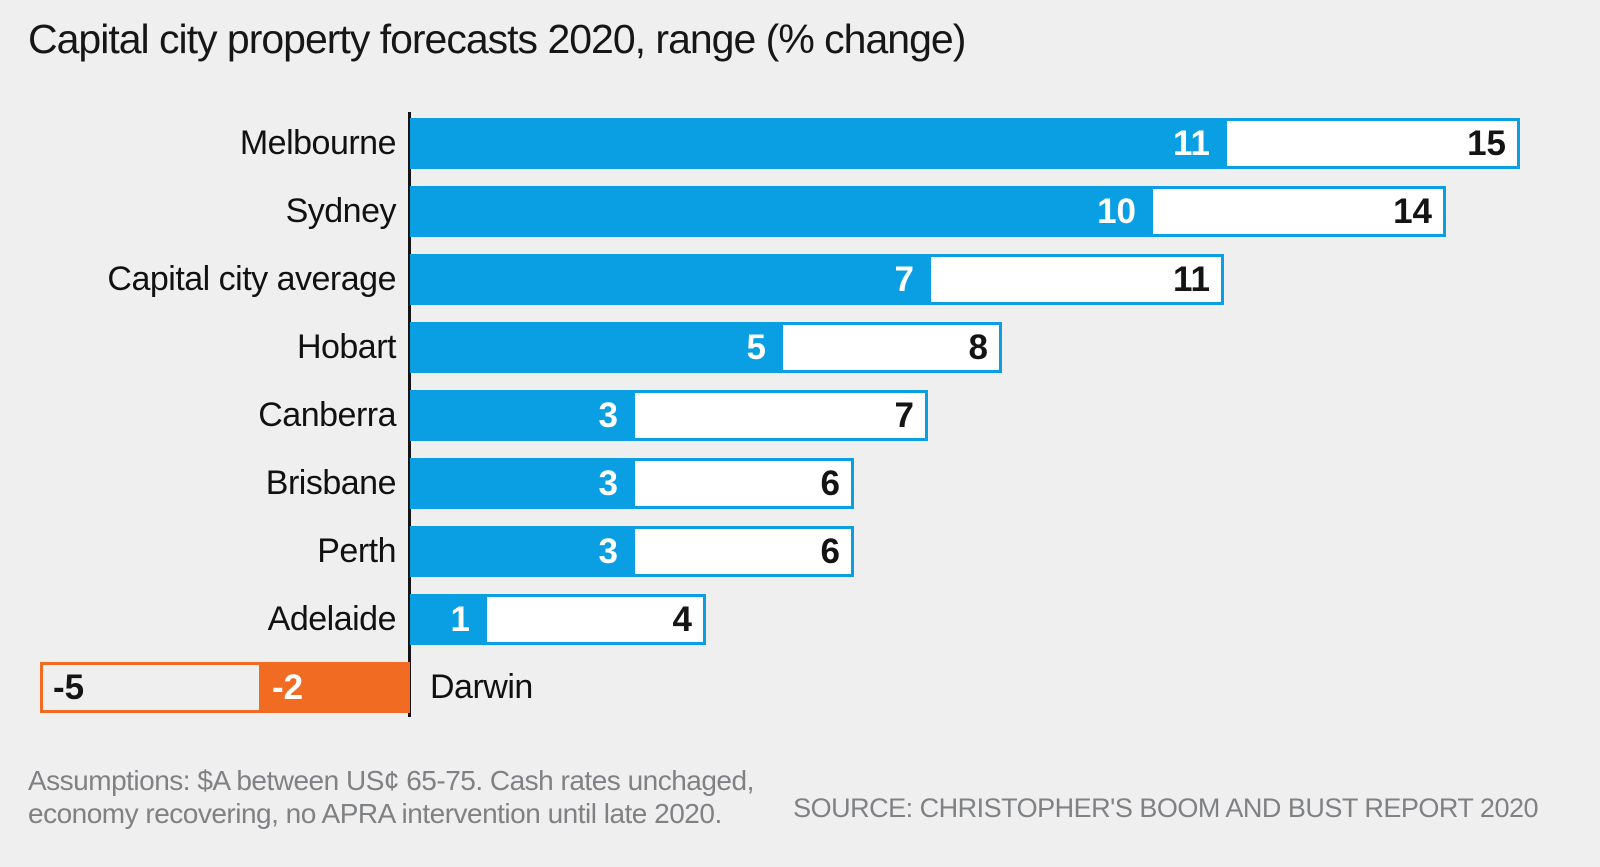 This screenshot has width=1600, height=867. Describe the element at coordinates (669, 279) in the screenshot. I see `bar-solid-segment: 7` at that location.